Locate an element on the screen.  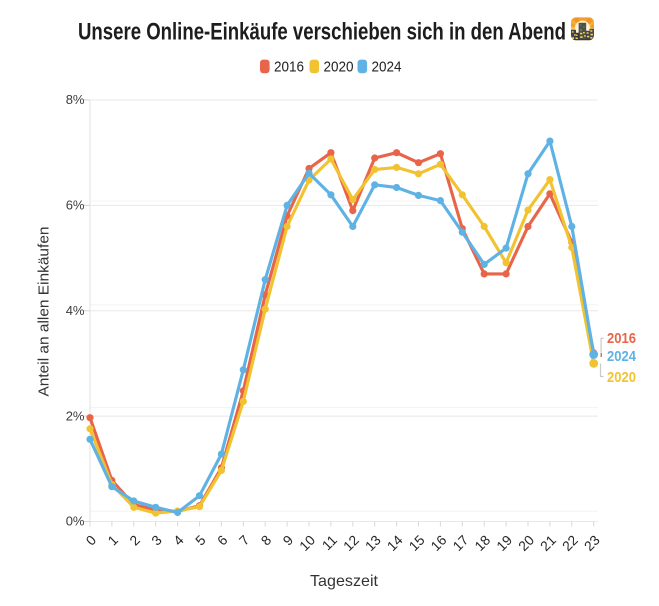
svg-text: 6% is located at coordinates (75, 205).